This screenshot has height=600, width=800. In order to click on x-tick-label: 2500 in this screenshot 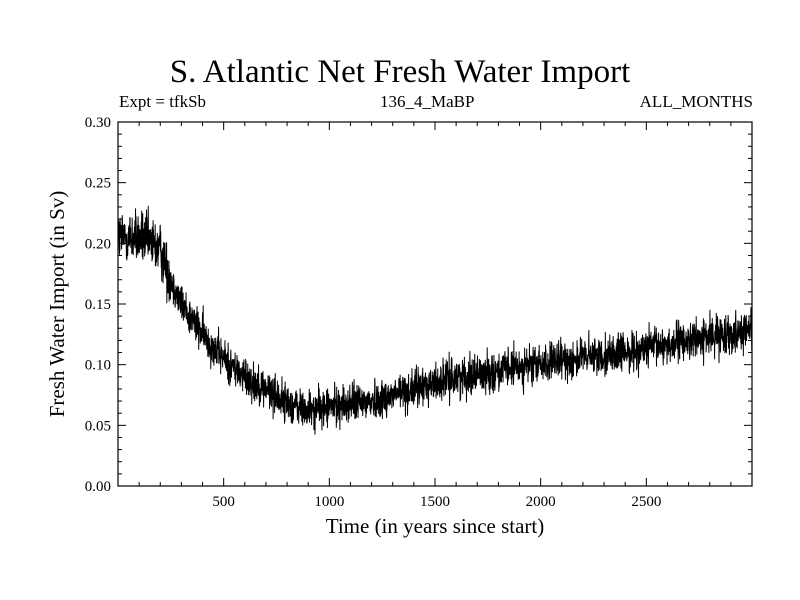, I will do `click(646, 502)`.